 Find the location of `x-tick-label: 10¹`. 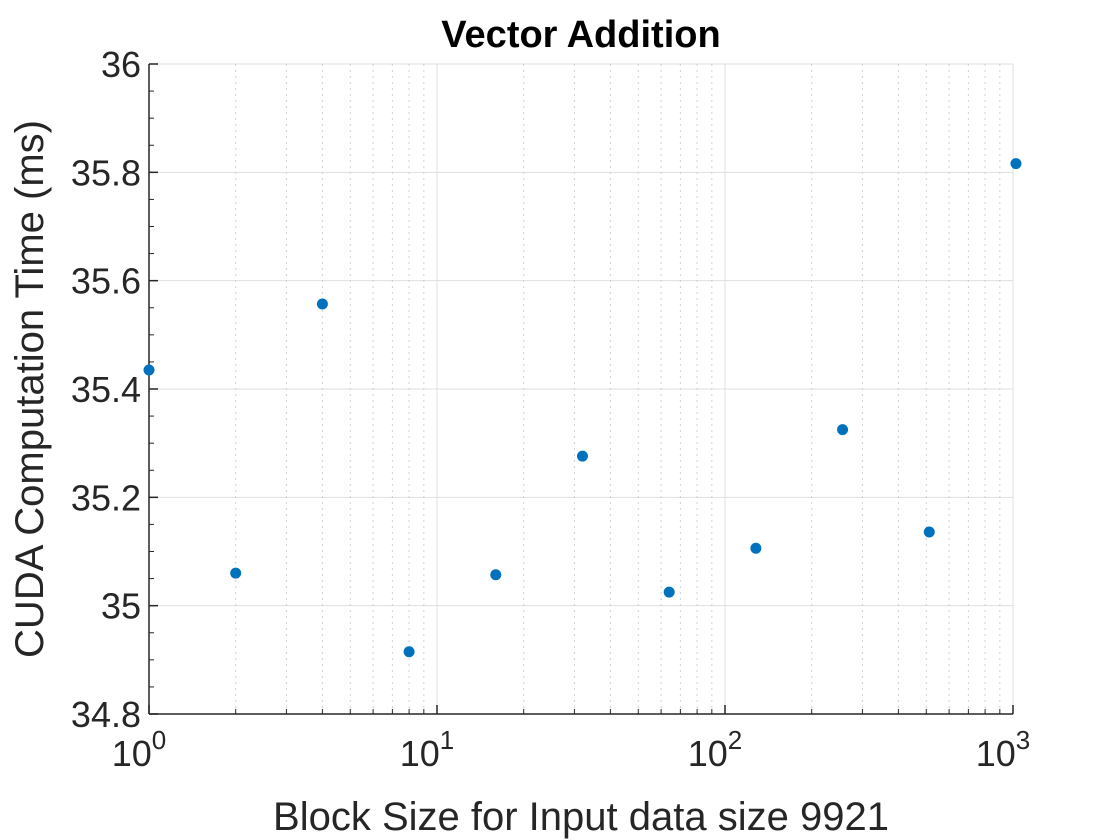

x-tick-label: 10¹ is located at coordinates (427, 749).